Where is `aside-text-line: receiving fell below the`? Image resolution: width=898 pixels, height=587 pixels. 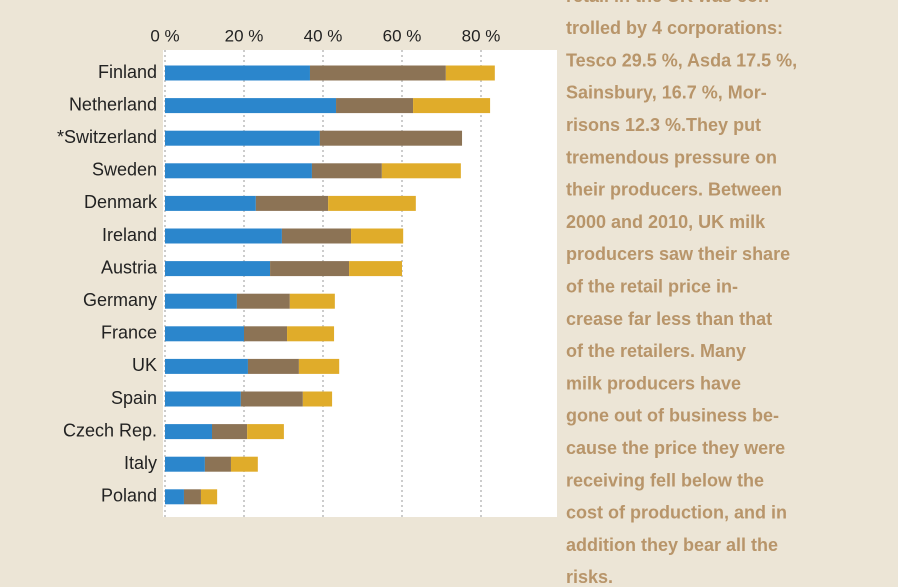 aside-text-line: receiving fell below the is located at coordinates (665, 480).